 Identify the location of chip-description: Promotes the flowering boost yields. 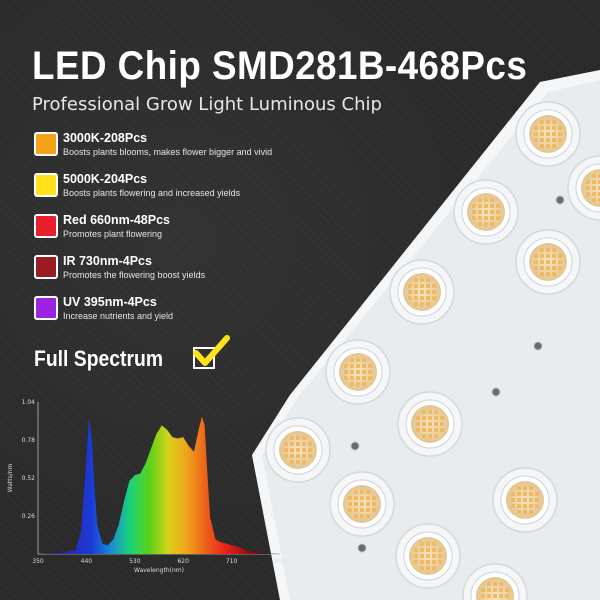
(134, 275).